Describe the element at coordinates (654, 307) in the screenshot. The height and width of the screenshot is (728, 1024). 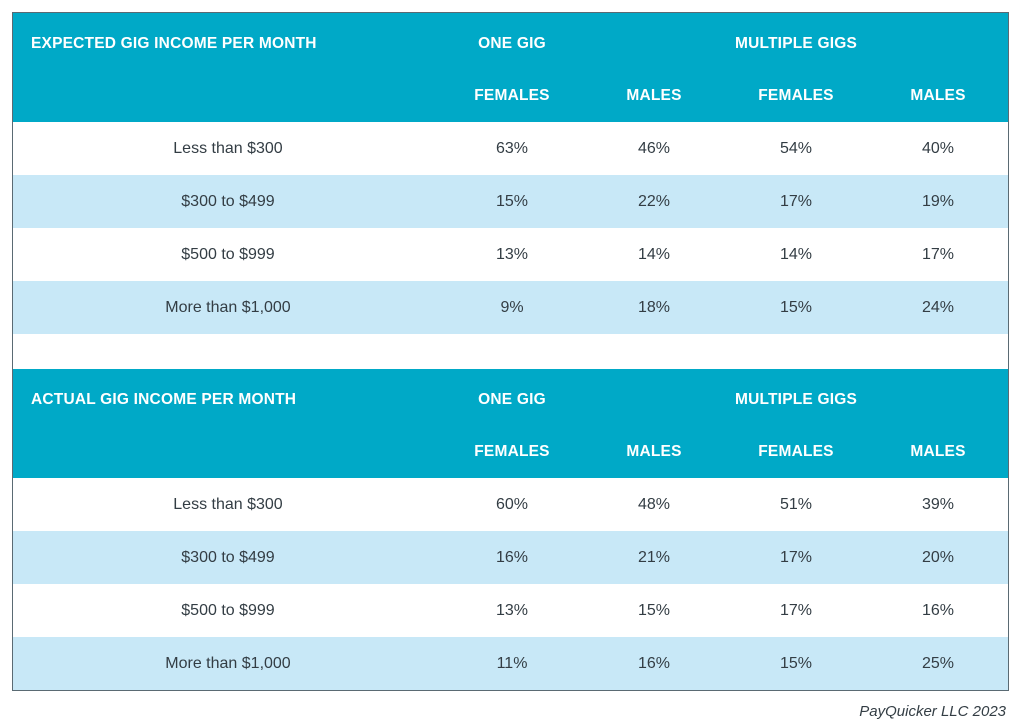
I see `table-cell: 18%` at that location.